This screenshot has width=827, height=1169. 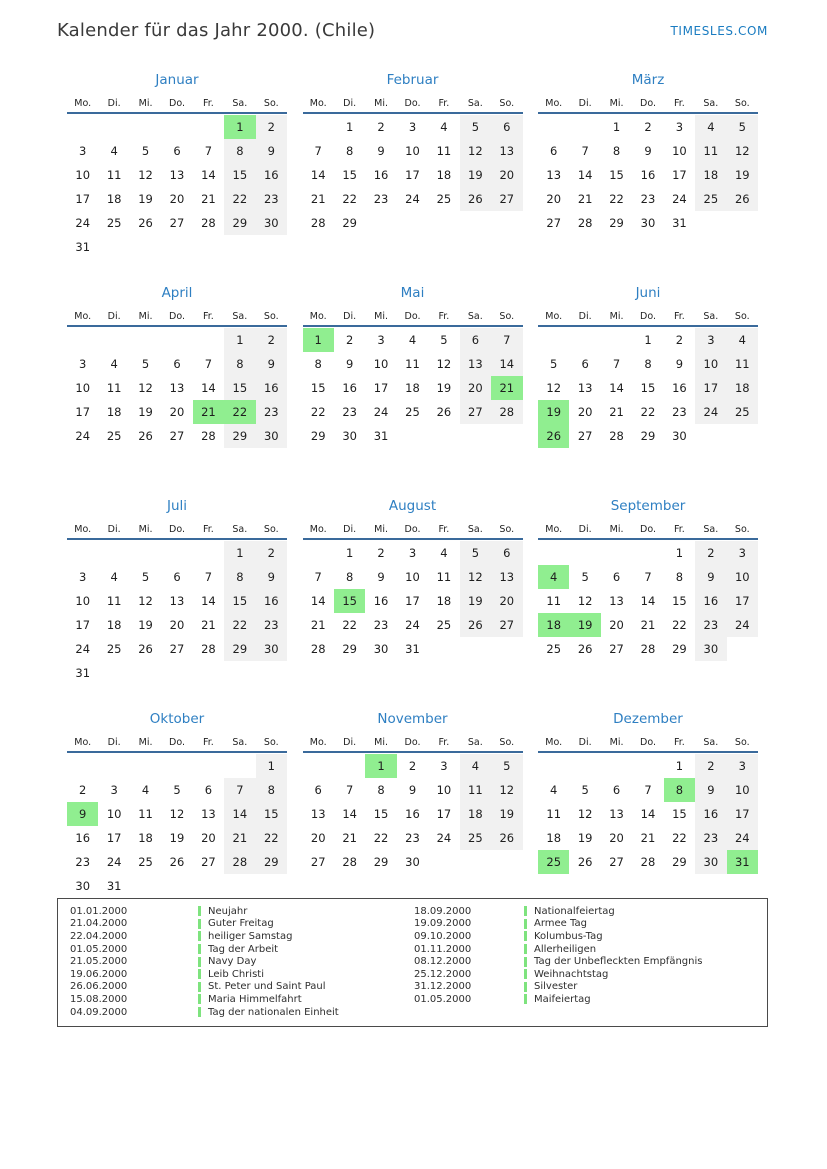 I want to click on day-cell: 31, so click(x=412, y=649).